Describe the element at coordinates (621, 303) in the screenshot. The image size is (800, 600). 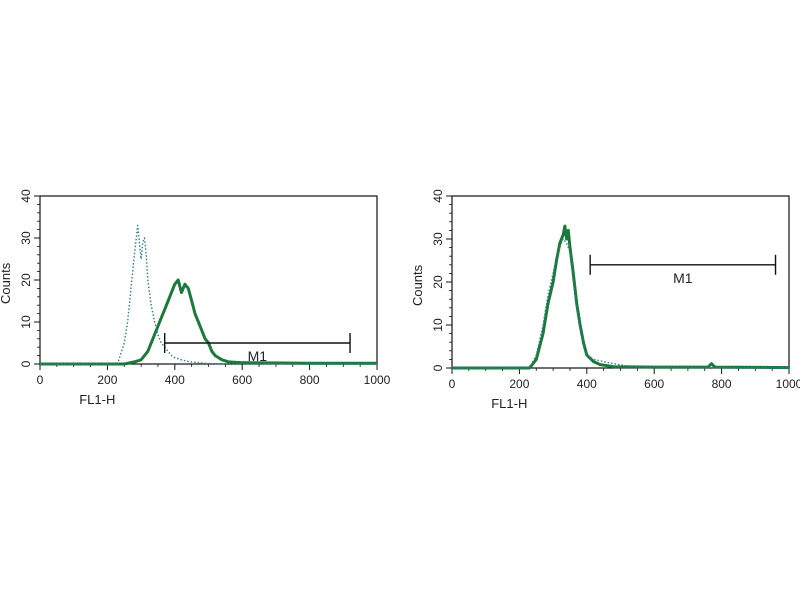
I see `histogram-dotted-series` at that location.